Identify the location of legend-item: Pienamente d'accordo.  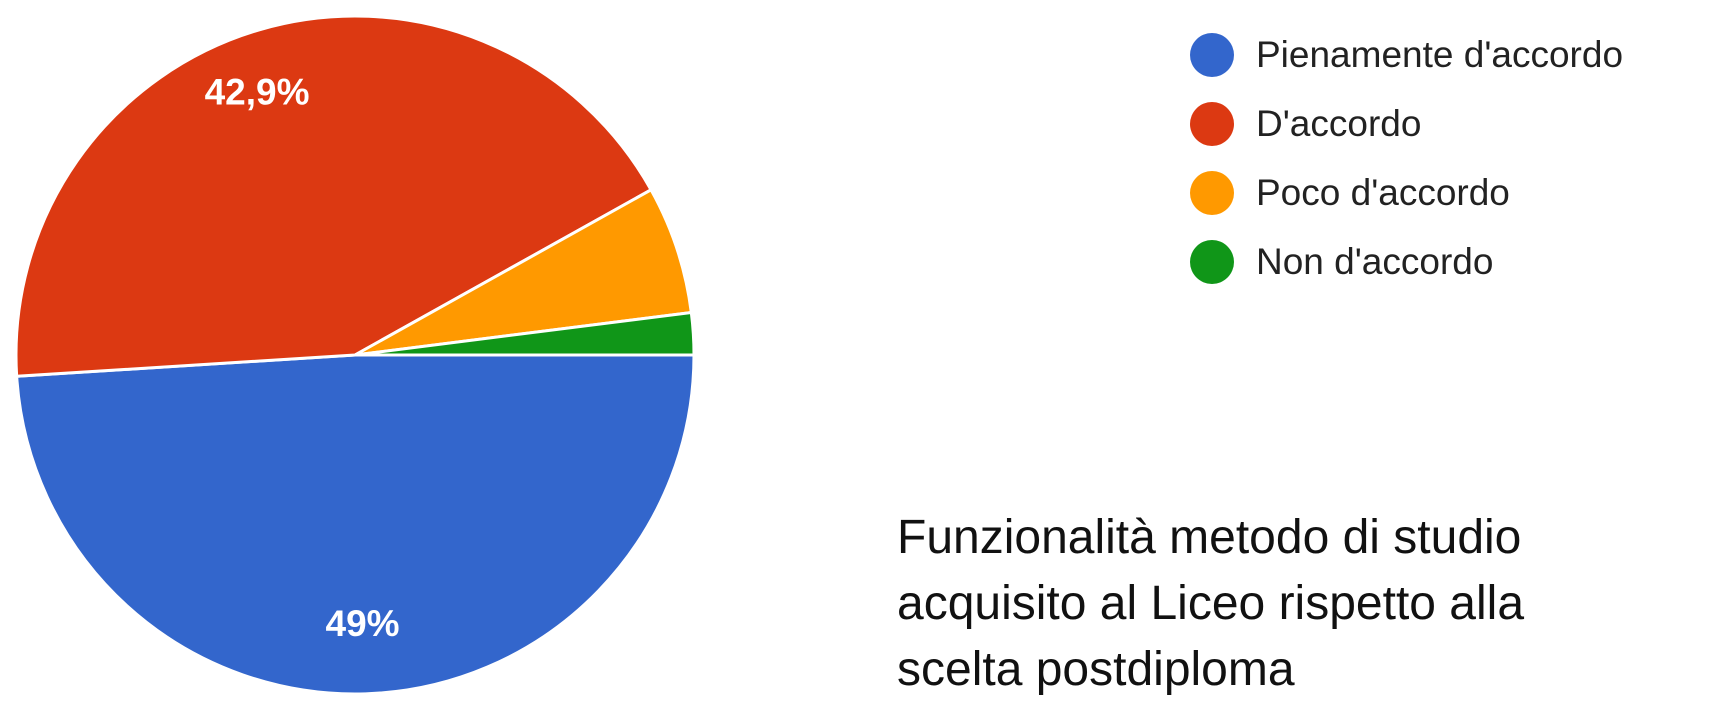
(1406, 54).